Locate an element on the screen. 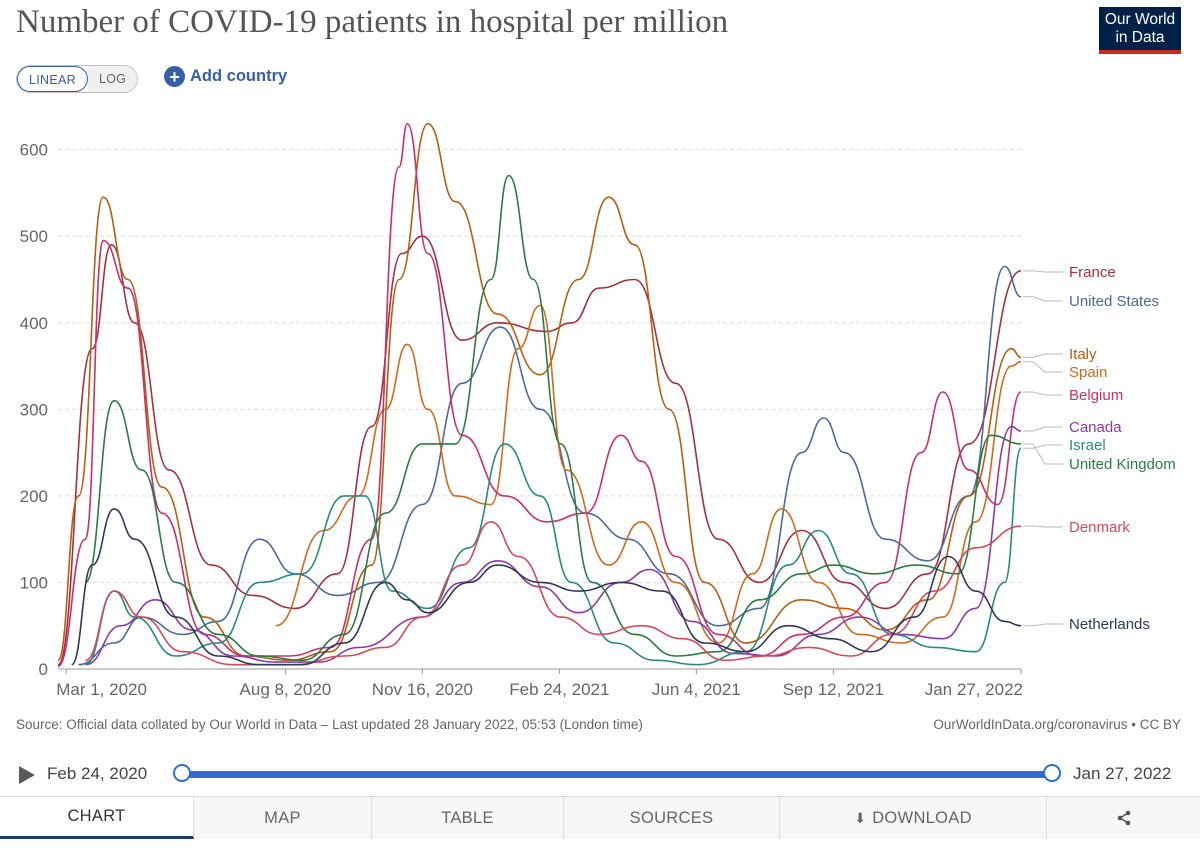  tab-bar: CHART MAP TABLE SOURCES ⬇ DOWNLOAD is located at coordinates (600, 817).